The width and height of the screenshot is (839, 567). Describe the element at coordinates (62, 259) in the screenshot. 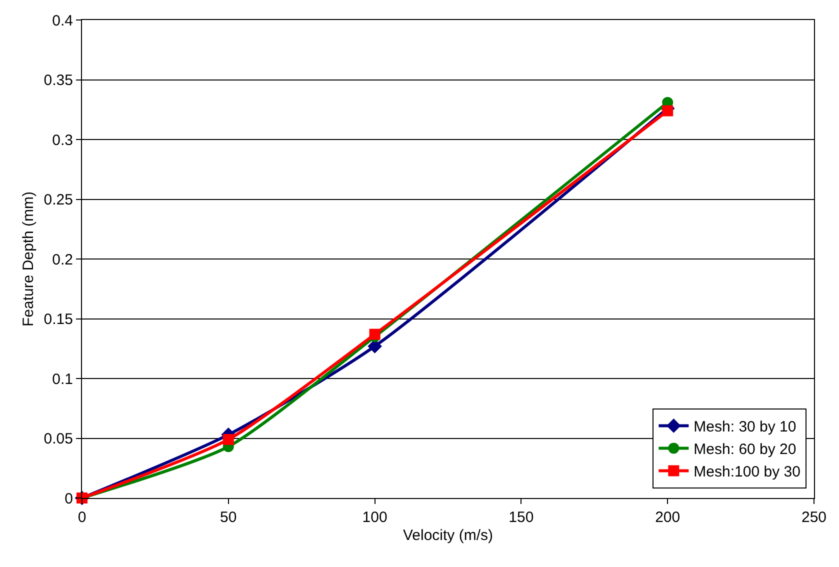

I see `y-tick-label: 0.2` at that location.